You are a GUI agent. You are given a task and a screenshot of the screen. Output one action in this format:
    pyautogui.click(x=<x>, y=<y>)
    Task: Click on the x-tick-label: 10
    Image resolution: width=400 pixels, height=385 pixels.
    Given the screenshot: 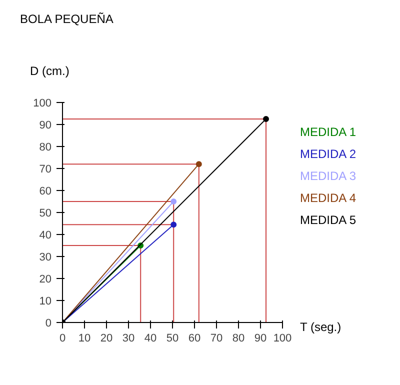 What is the action you would take?
    pyautogui.click(x=84, y=338)
    